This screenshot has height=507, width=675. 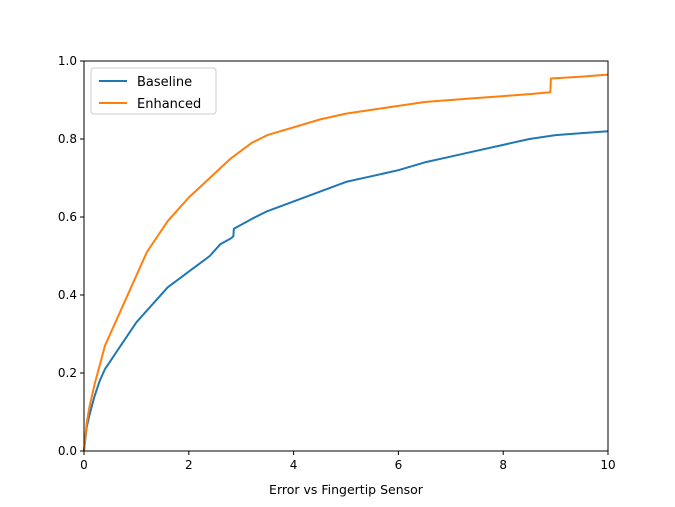 I want to click on x-tick-label: 4, so click(x=294, y=465).